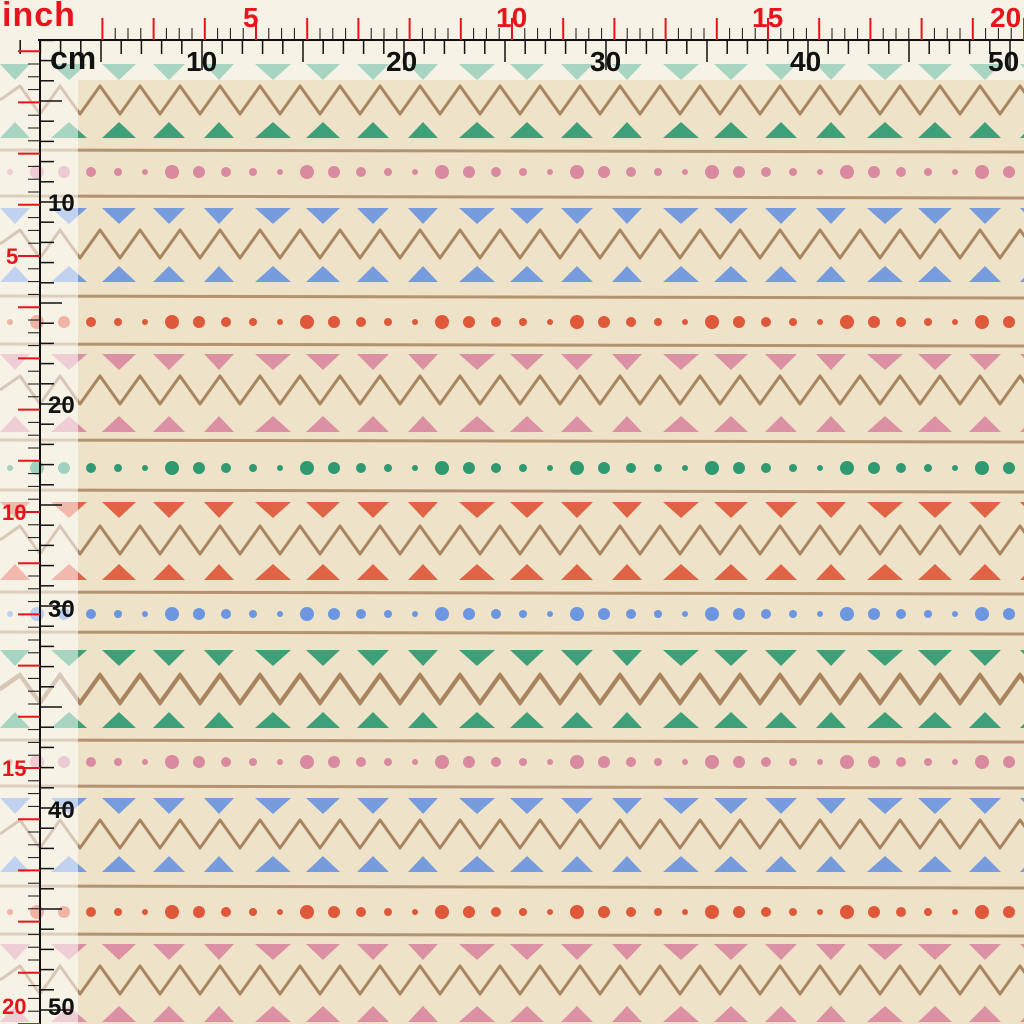 The width and height of the screenshot is (1024, 1024). I want to click on cm-left-label: 20, so click(61, 405).